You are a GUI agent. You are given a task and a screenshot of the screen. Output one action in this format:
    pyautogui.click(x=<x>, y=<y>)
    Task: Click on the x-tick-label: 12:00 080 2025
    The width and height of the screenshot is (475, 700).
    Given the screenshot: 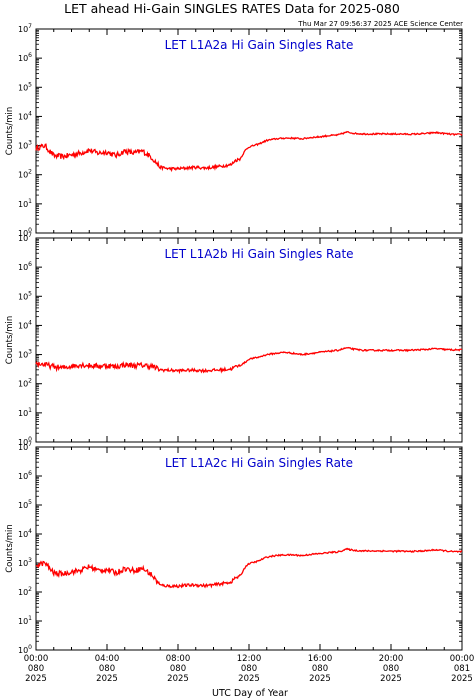 What is the action you would take?
    pyautogui.click(x=249, y=669)
    